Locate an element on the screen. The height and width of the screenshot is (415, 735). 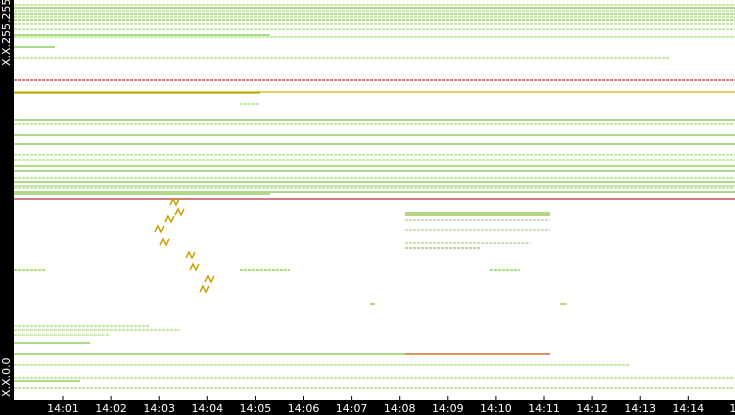
x-tick-label: 14:02 is located at coordinates (111, 408).